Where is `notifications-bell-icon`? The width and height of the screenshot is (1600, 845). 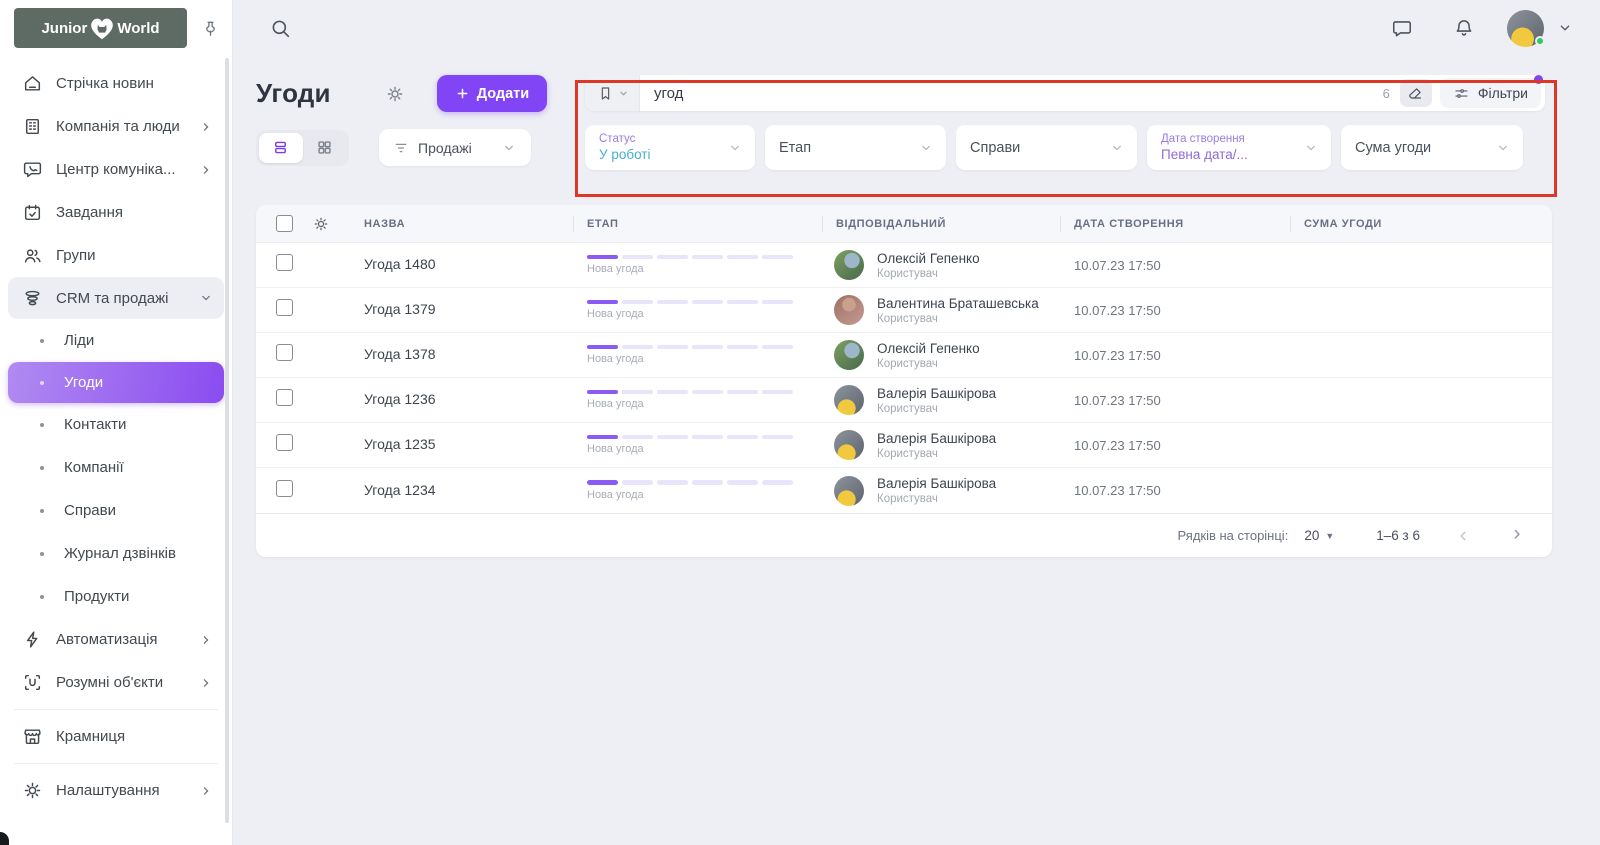 notifications-bell-icon is located at coordinates (1464, 28).